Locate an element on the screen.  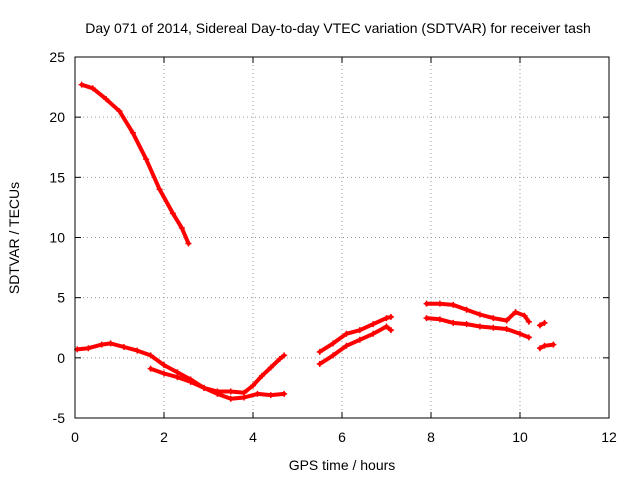
x-tick-label: 6 is located at coordinates (342, 437).